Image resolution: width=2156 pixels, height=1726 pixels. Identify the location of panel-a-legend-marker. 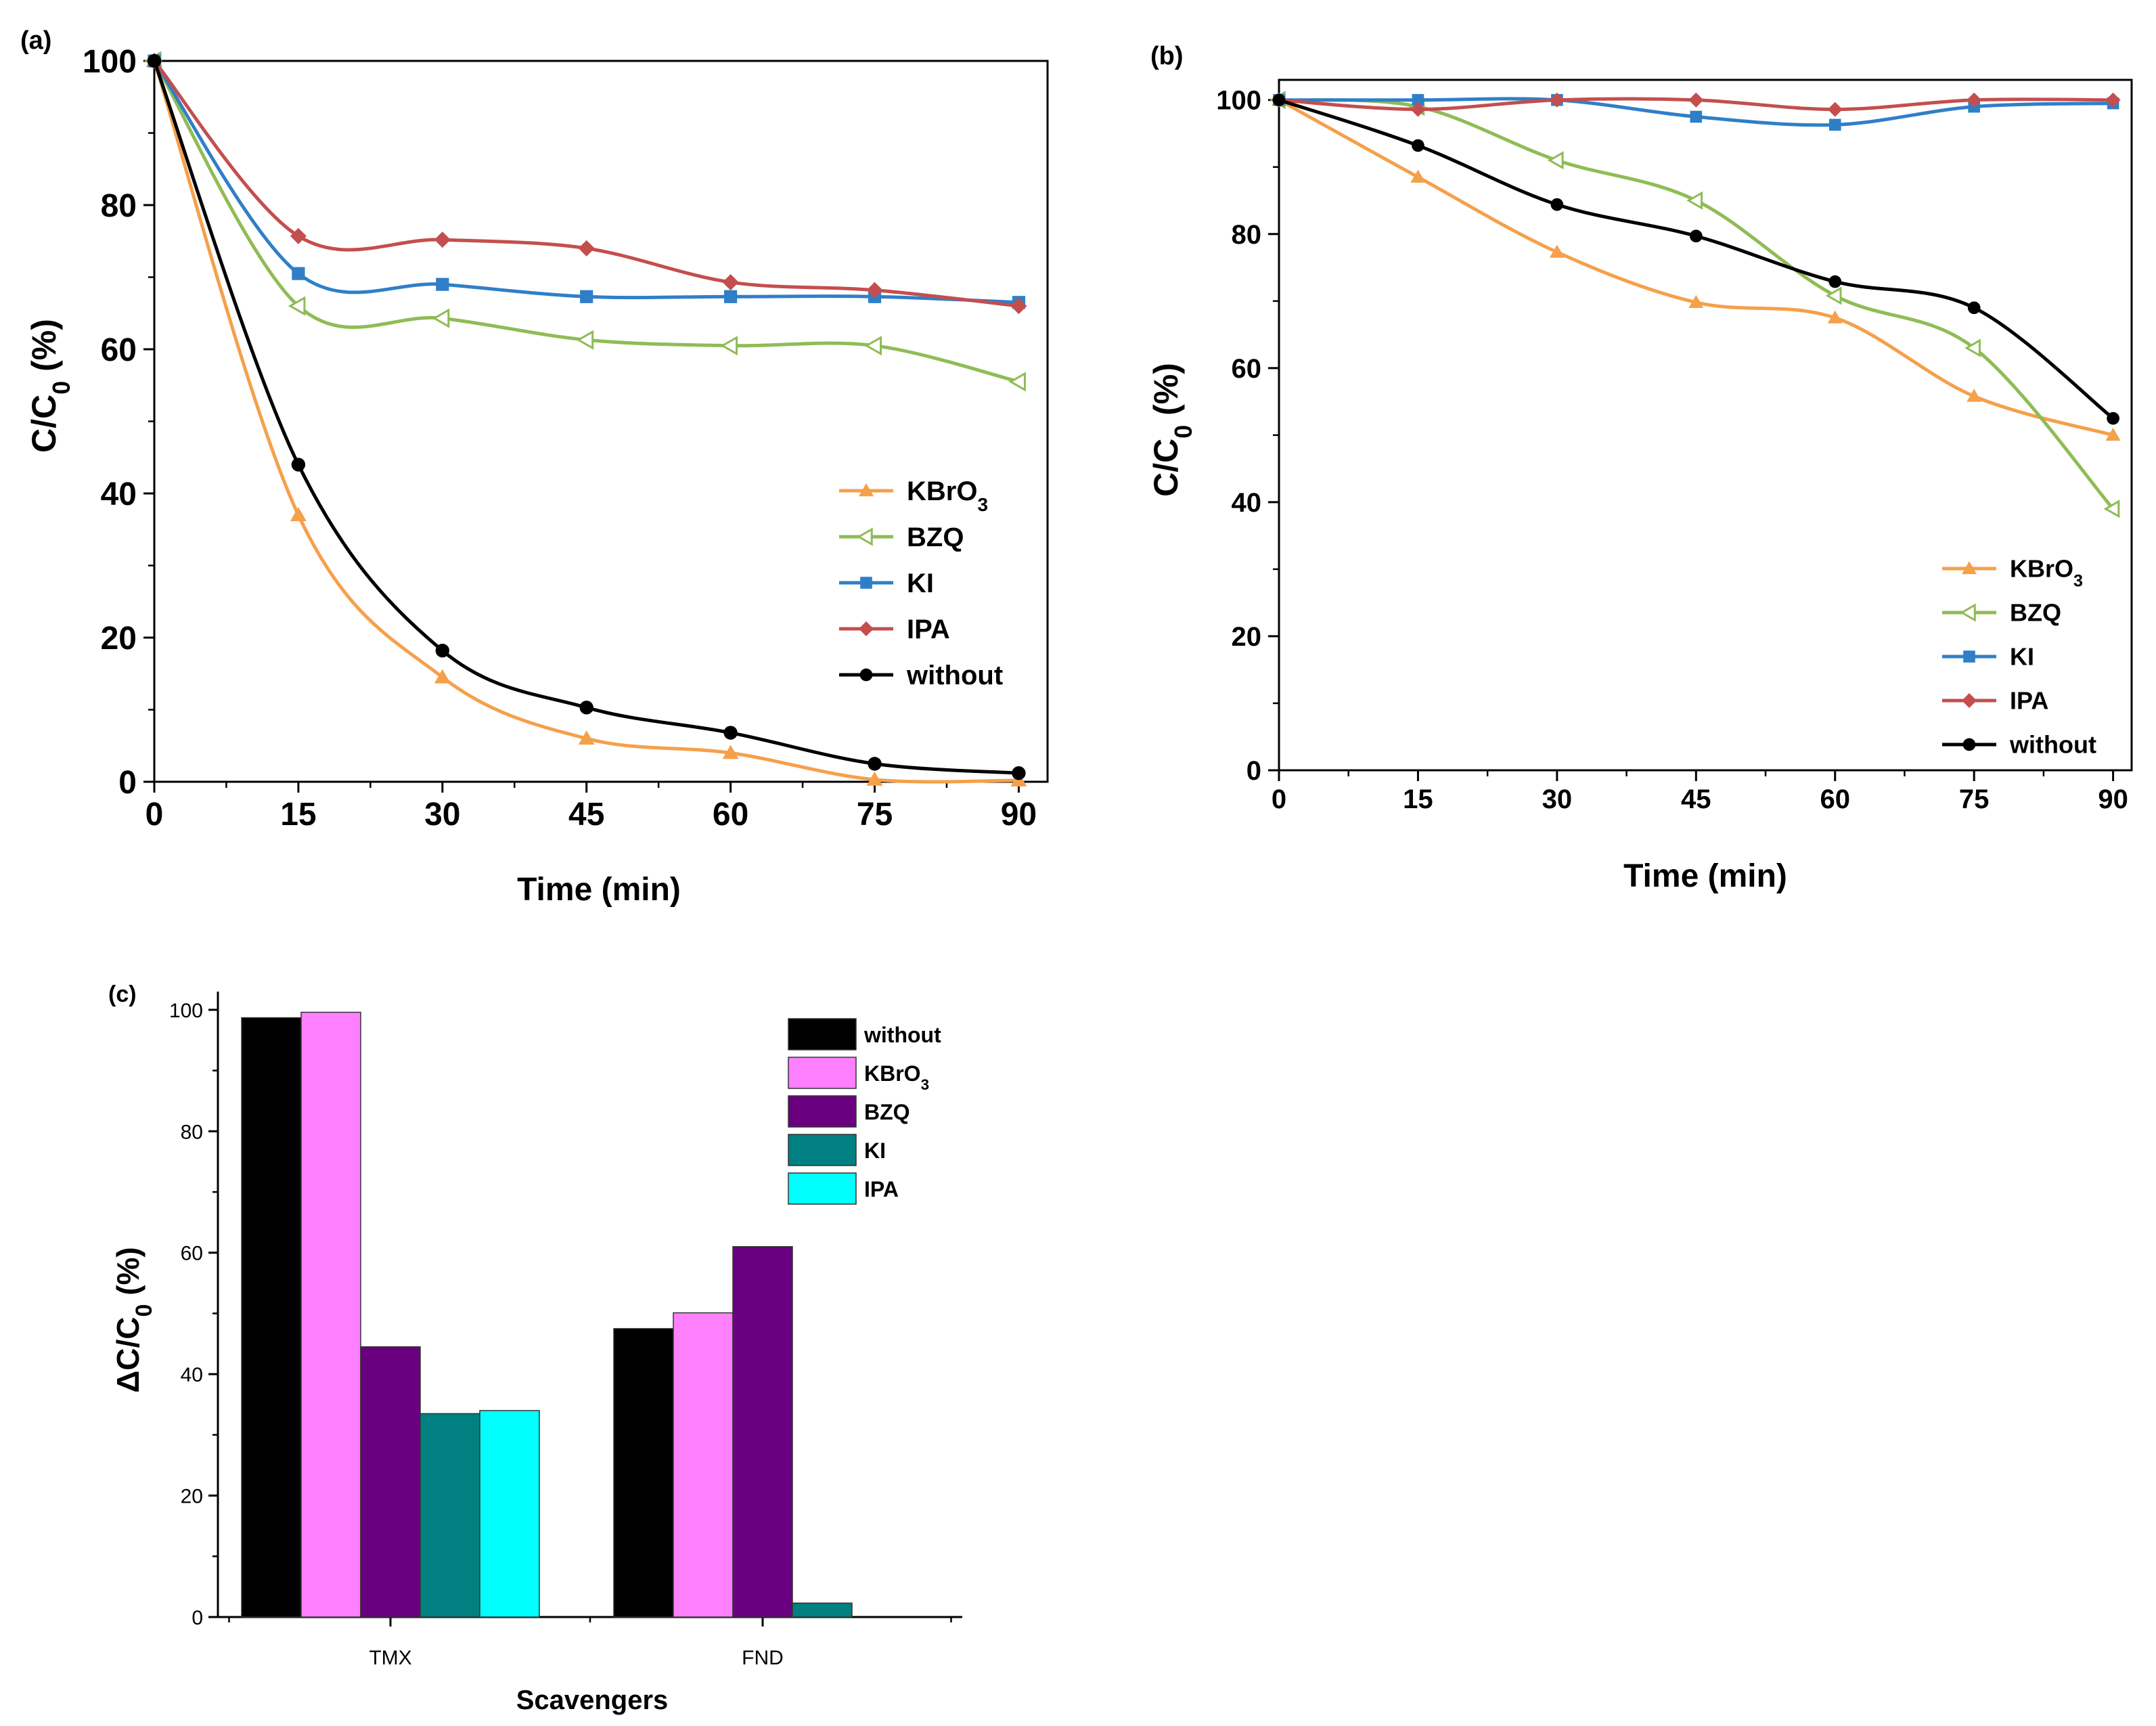
(866, 583).